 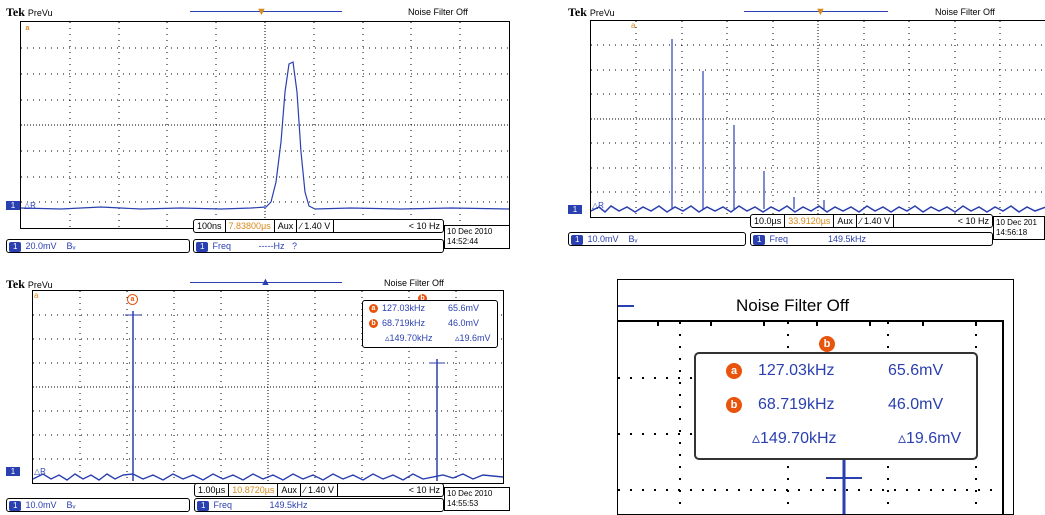 What do you see at coordinates (1019, 228) in the screenshot?
I see `date-time-stamp: 10 Dec 201 14:56:18` at bounding box center [1019, 228].